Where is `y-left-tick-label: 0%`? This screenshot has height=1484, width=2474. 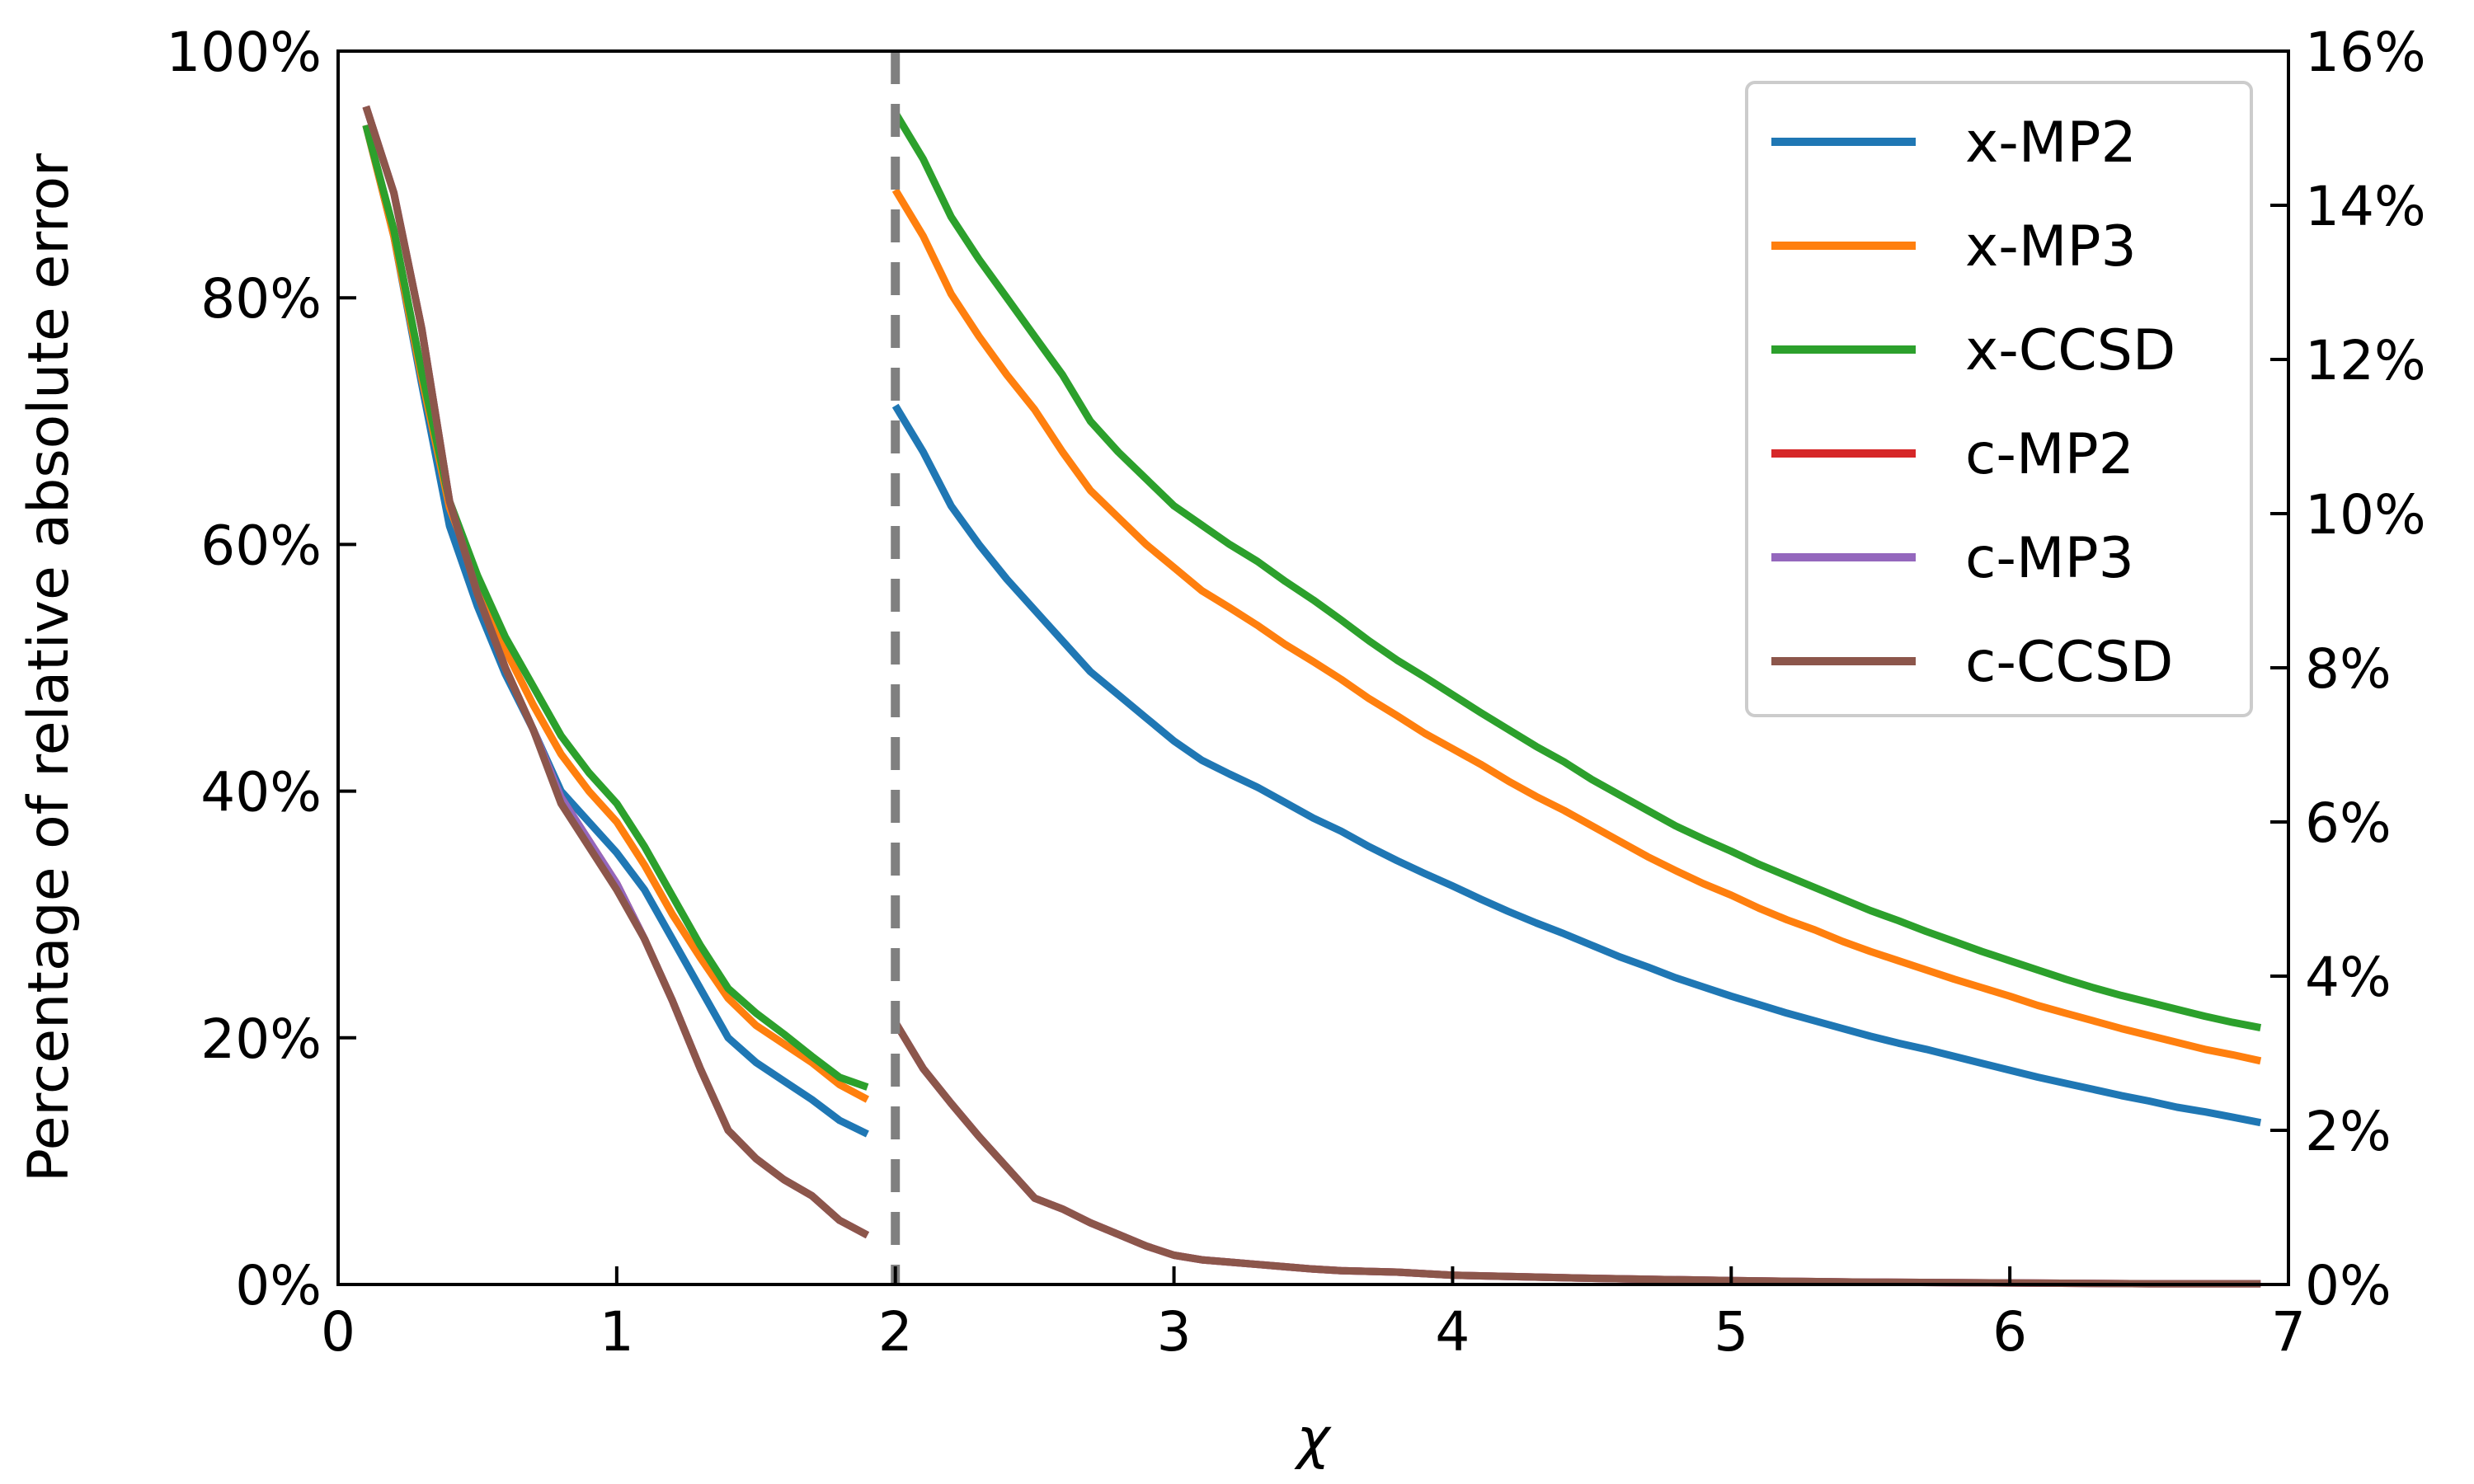
y-left-tick-label: 0% is located at coordinates (278, 1285).